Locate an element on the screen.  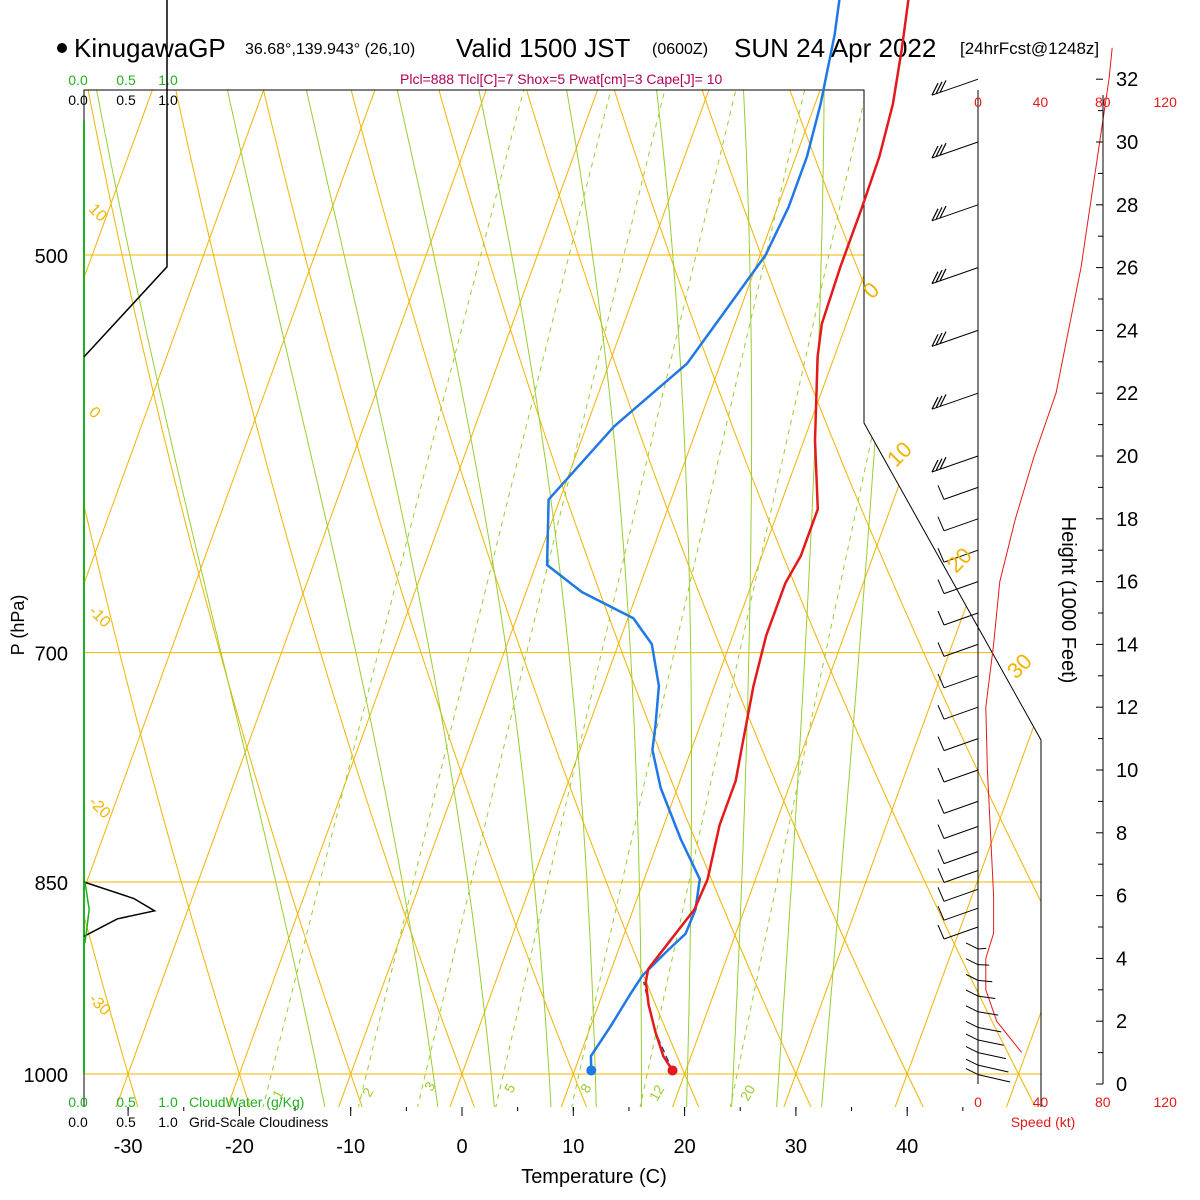
forecast-label: [24hrFcst@1248z] is located at coordinates (1029, 48).